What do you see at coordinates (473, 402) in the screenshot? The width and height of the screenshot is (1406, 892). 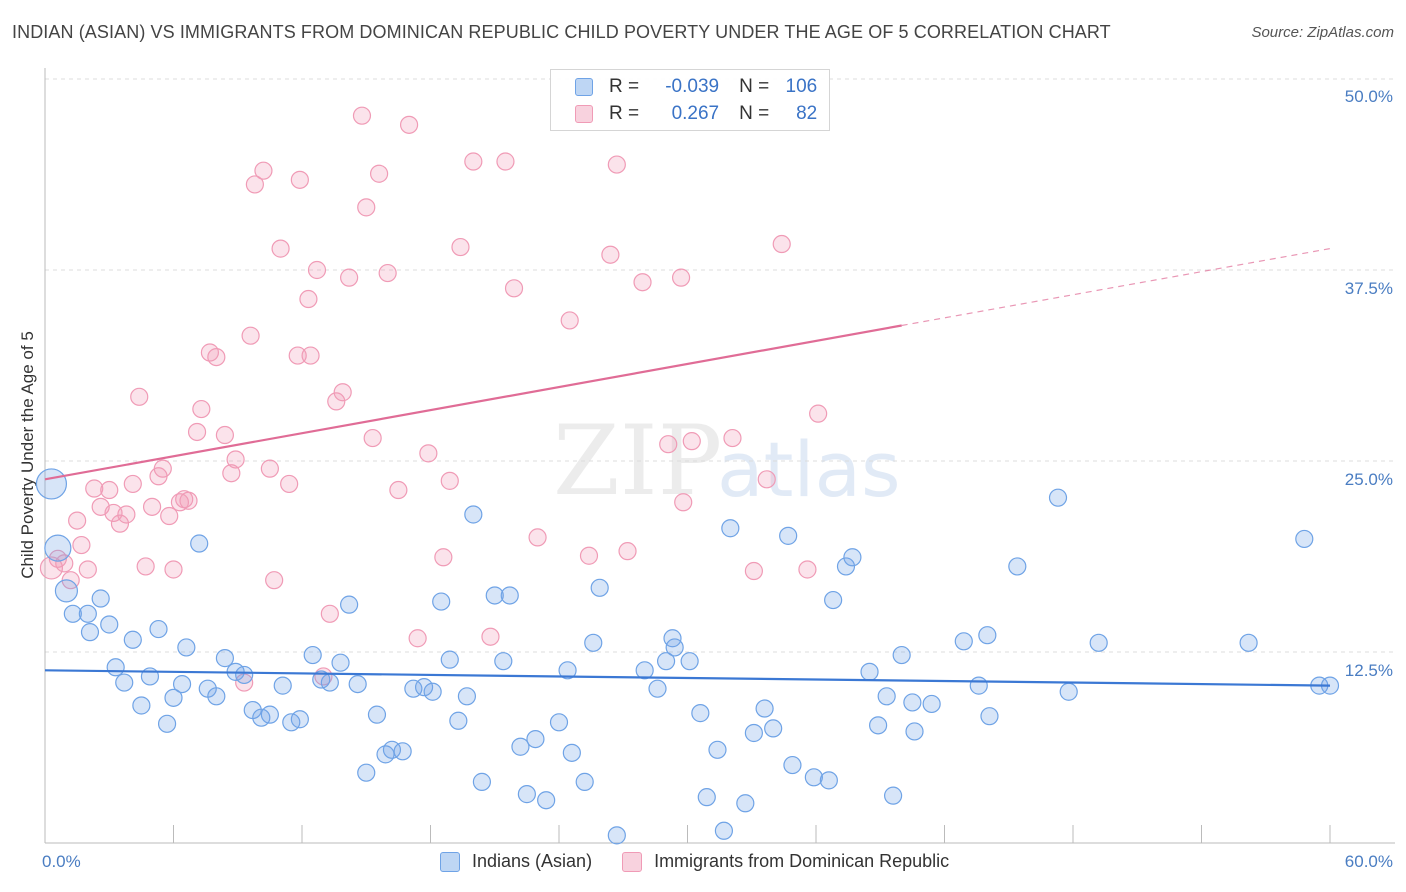 I see `dominican-trend-line` at bounding box center [473, 402].